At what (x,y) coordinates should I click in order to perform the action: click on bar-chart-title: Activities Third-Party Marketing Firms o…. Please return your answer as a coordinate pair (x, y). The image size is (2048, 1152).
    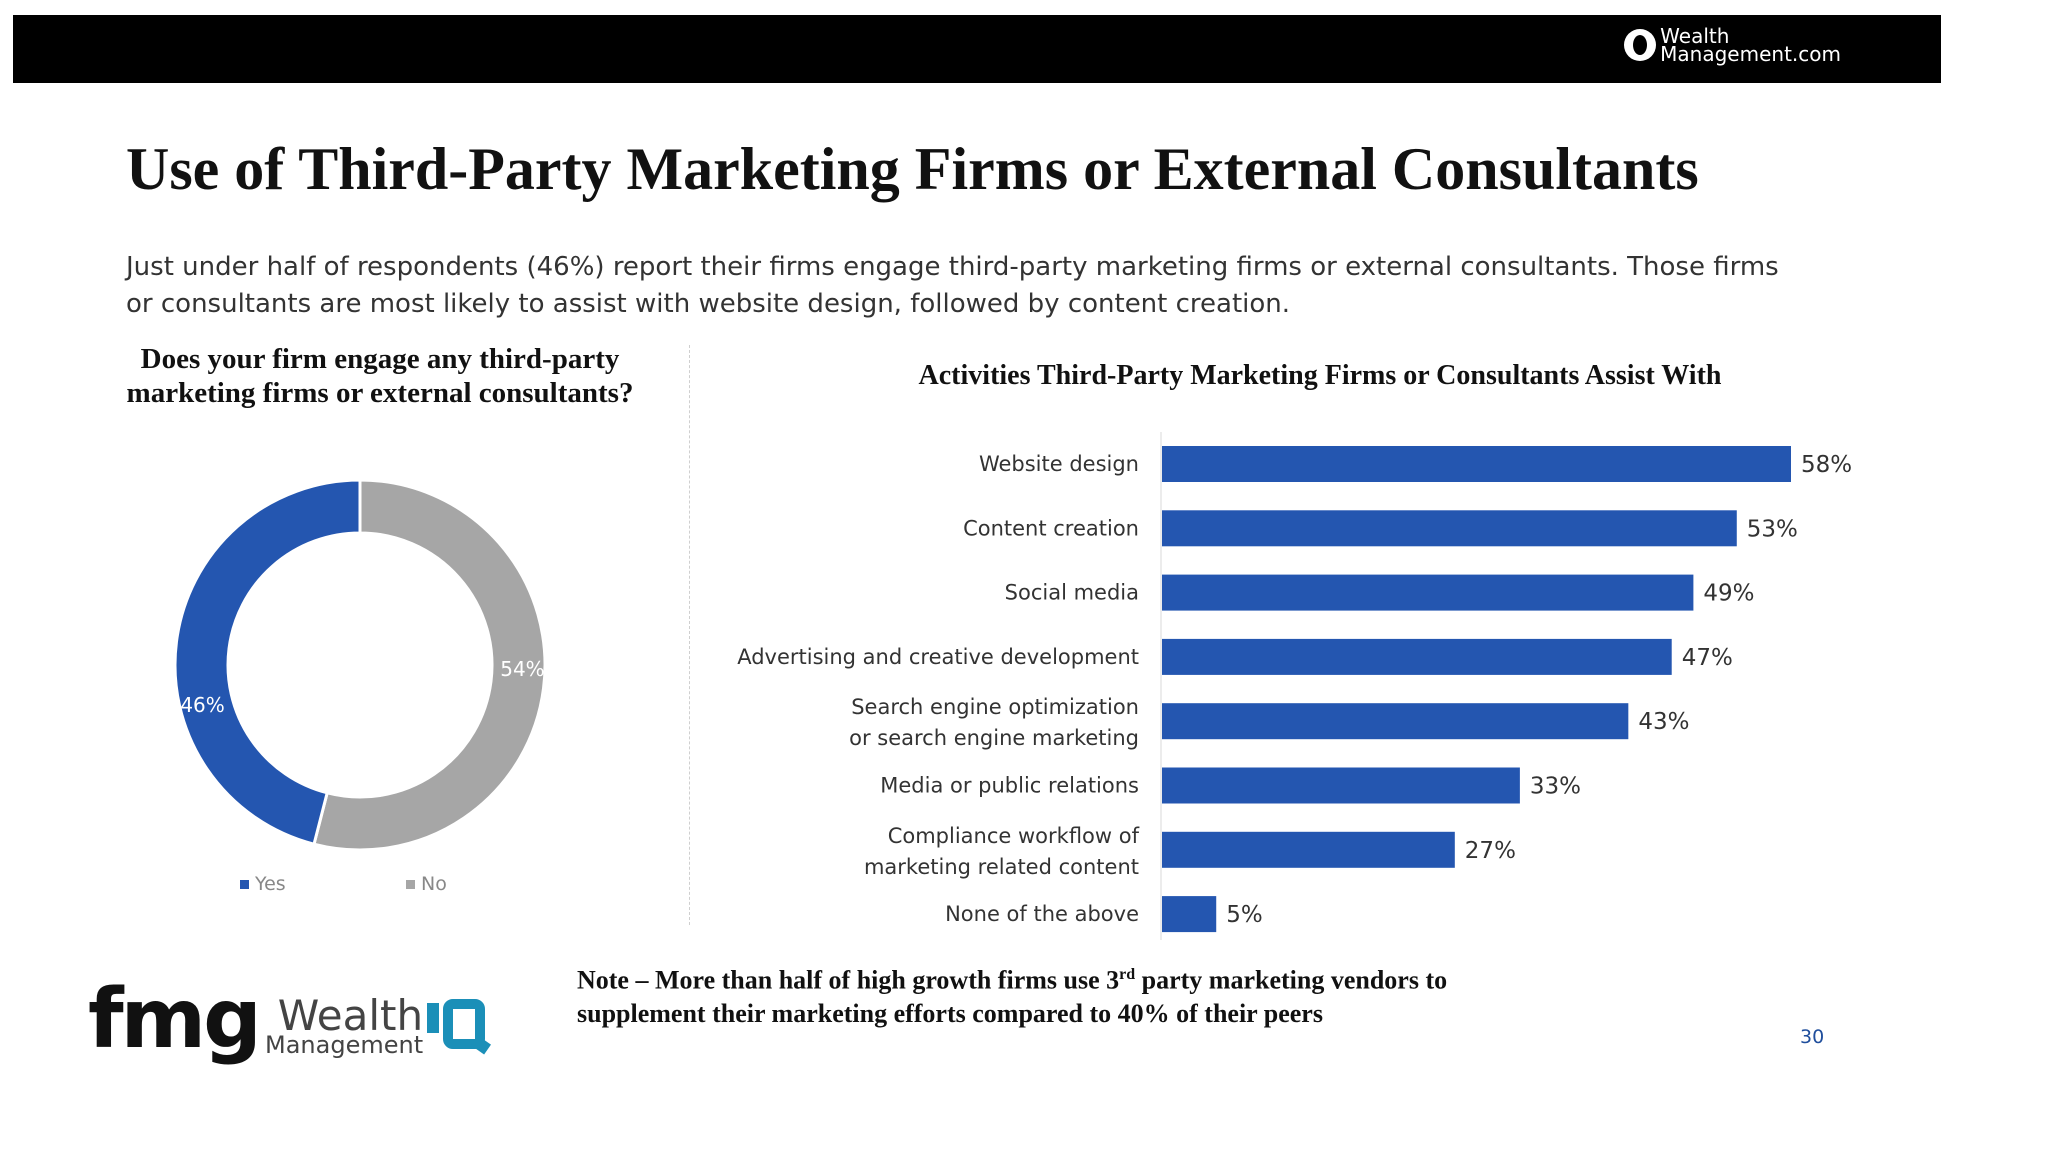
    Looking at the image, I should click on (1320, 375).